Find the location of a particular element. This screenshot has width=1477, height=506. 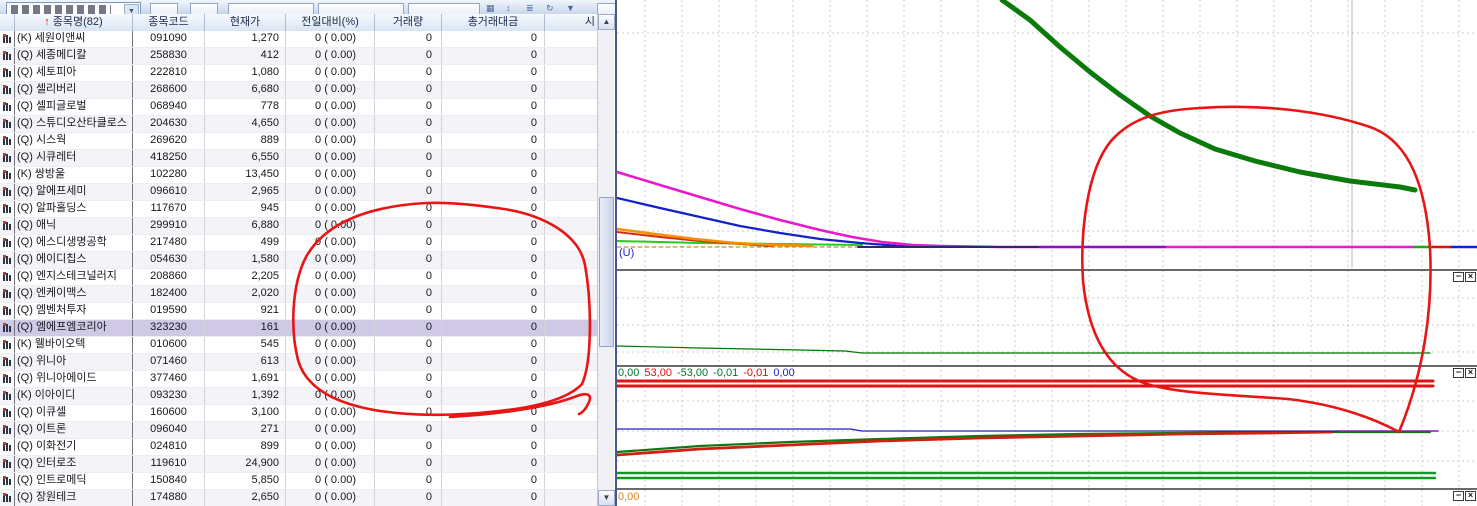

cell-cn: (Q) 인터로조 is located at coordinates (74, 464).